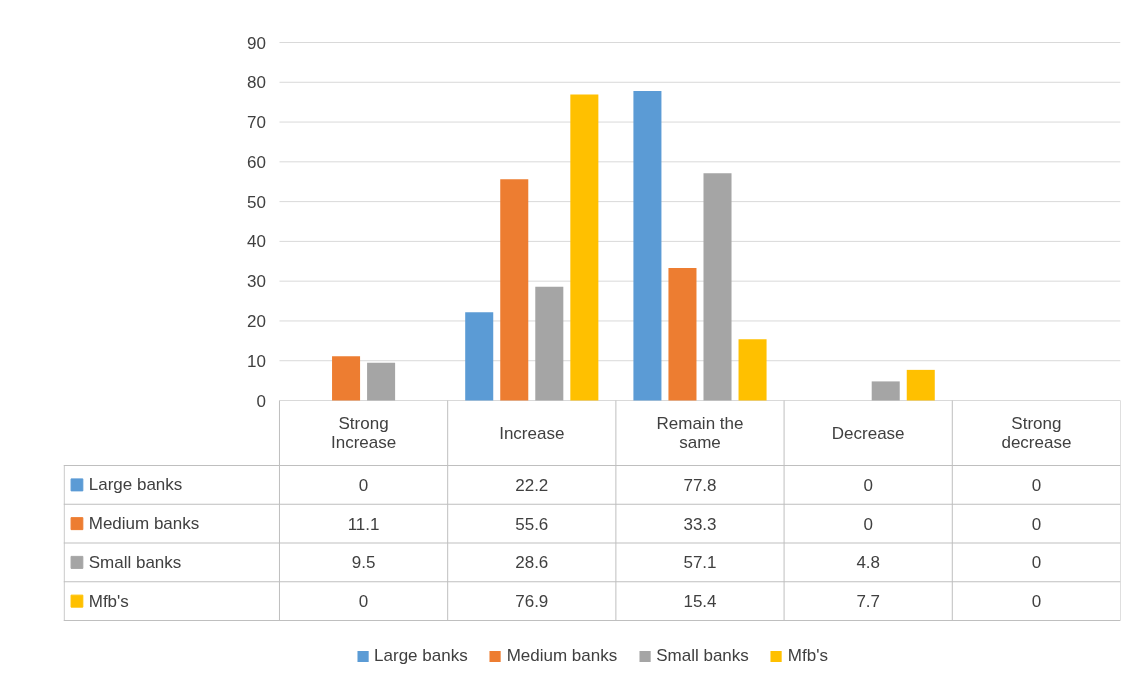 The height and width of the screenshot is (684, 1145). Describe the element at coordinates (144, 524) in the screenshot. I see `legend-label: Medium banks` at that location.